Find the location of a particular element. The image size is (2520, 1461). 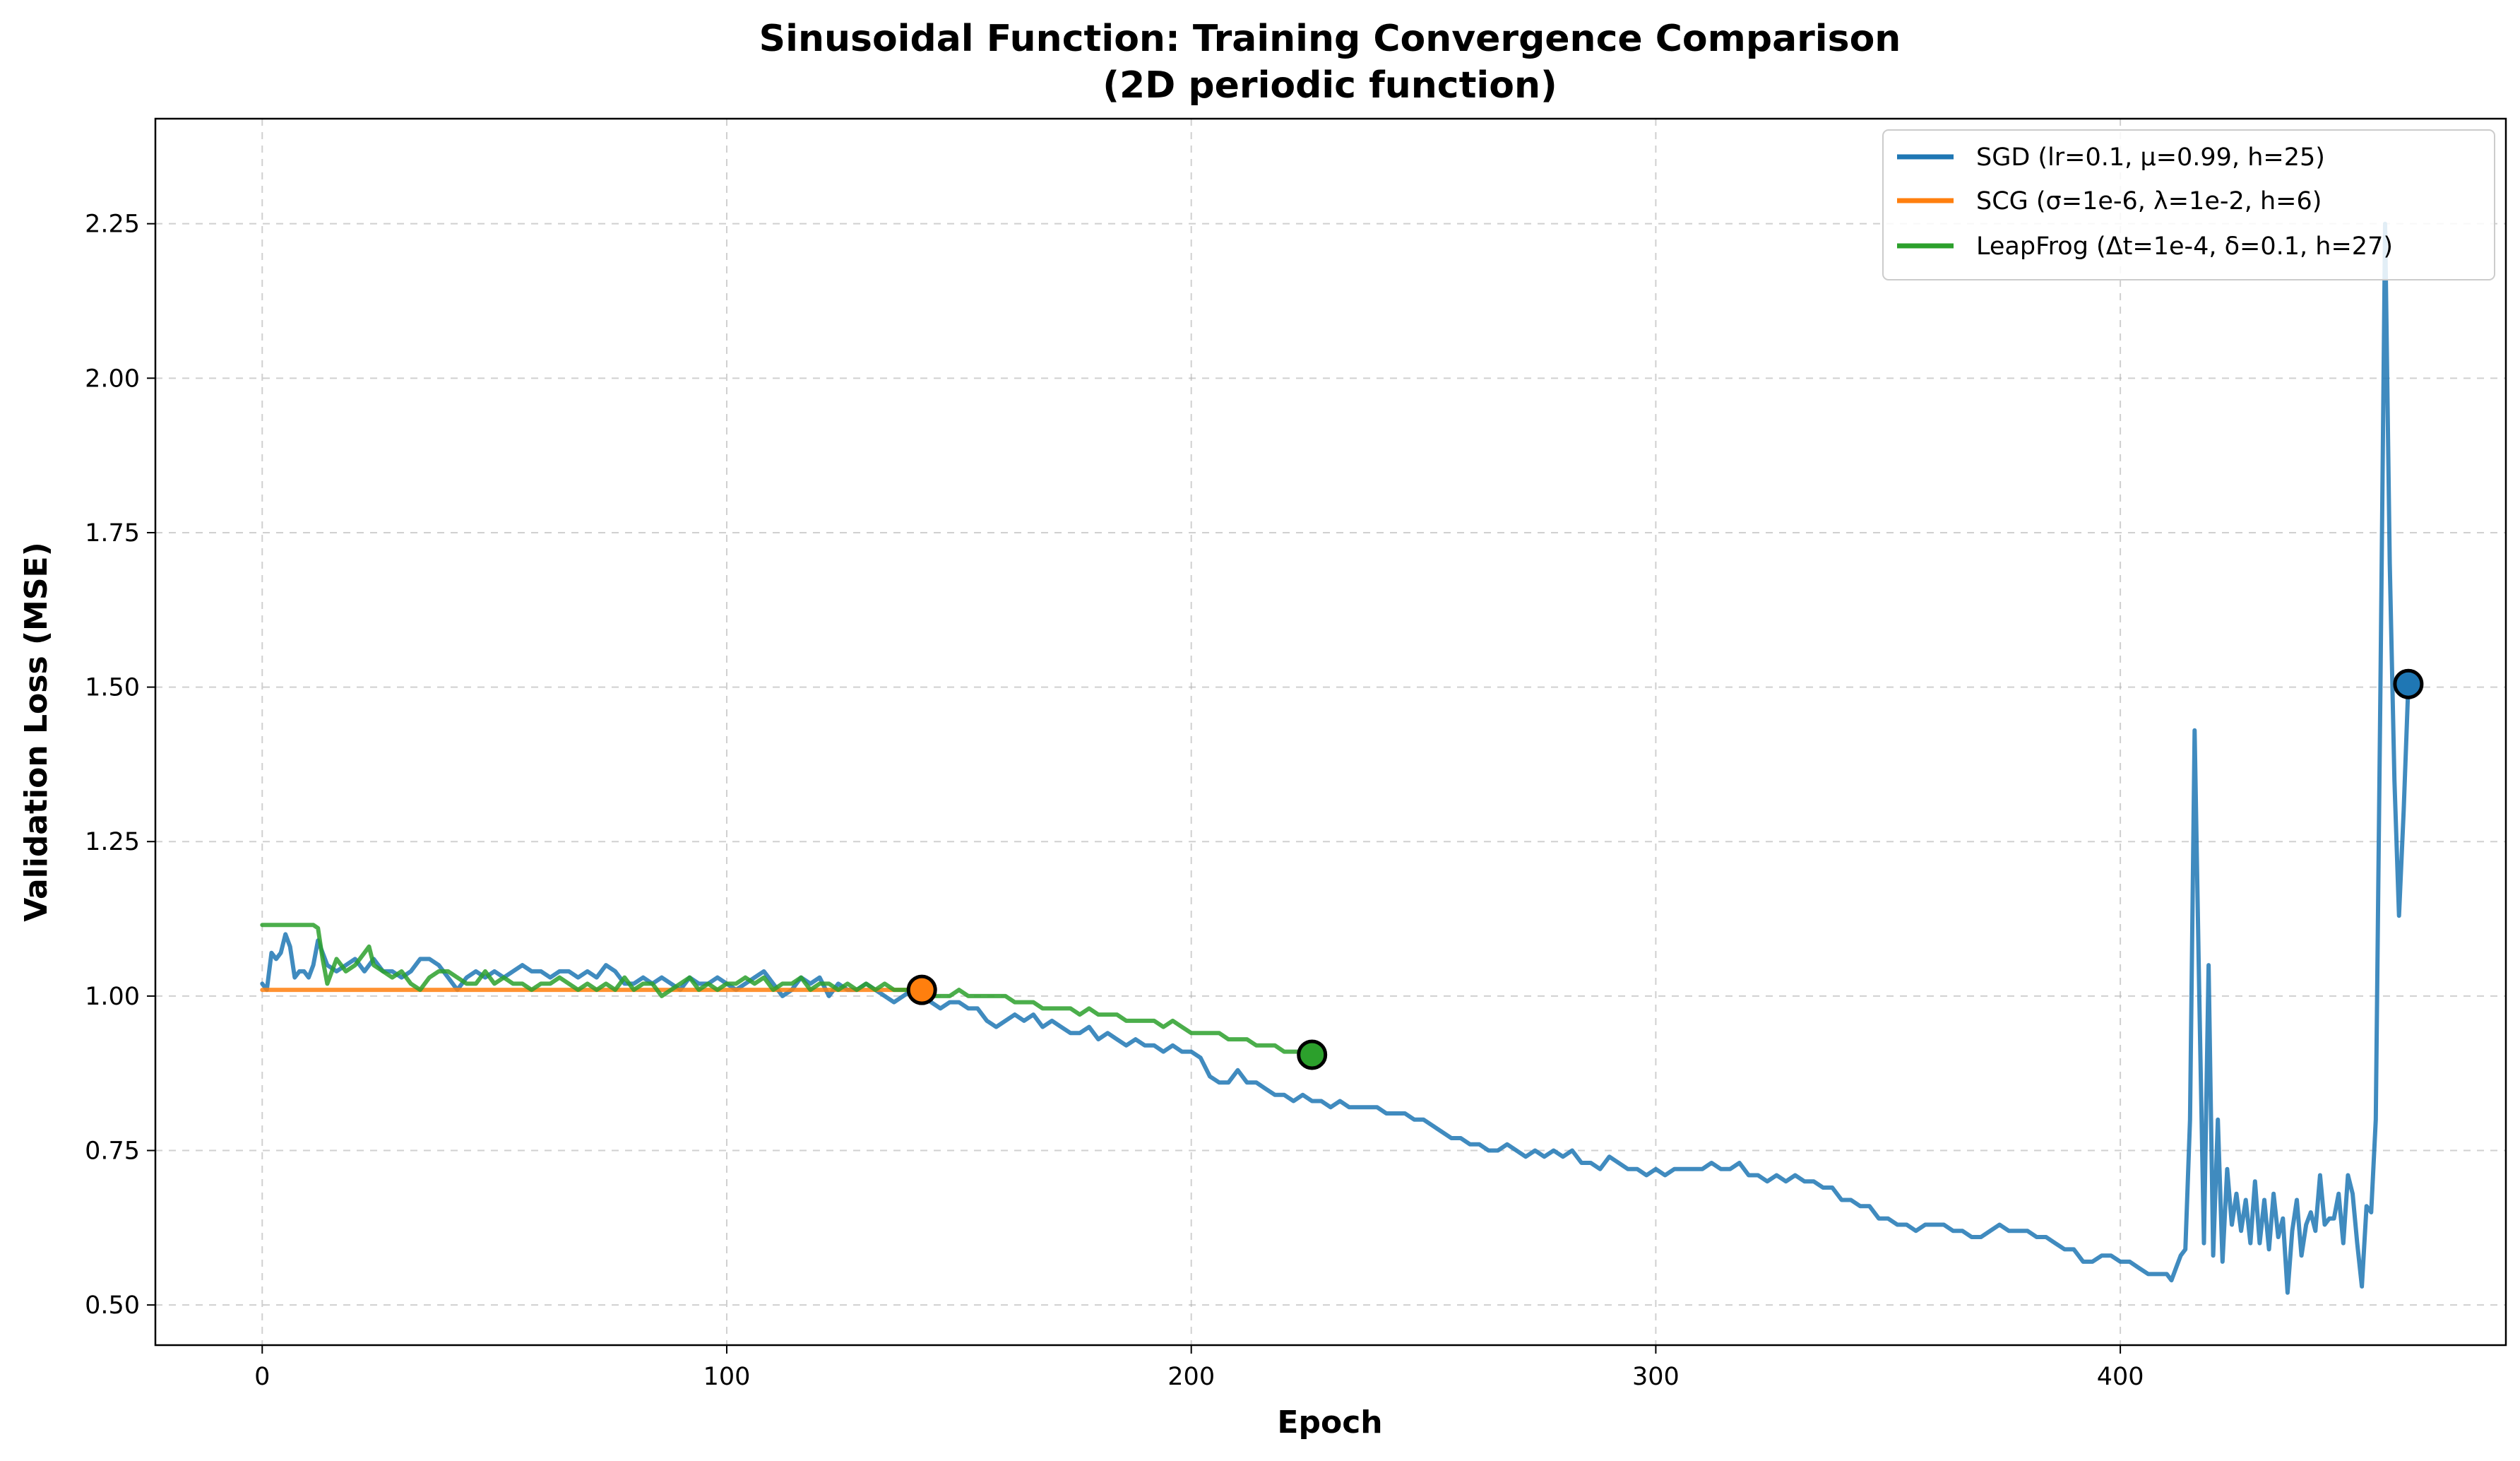

final-point-sgd is located at coordinates (2409, 683).